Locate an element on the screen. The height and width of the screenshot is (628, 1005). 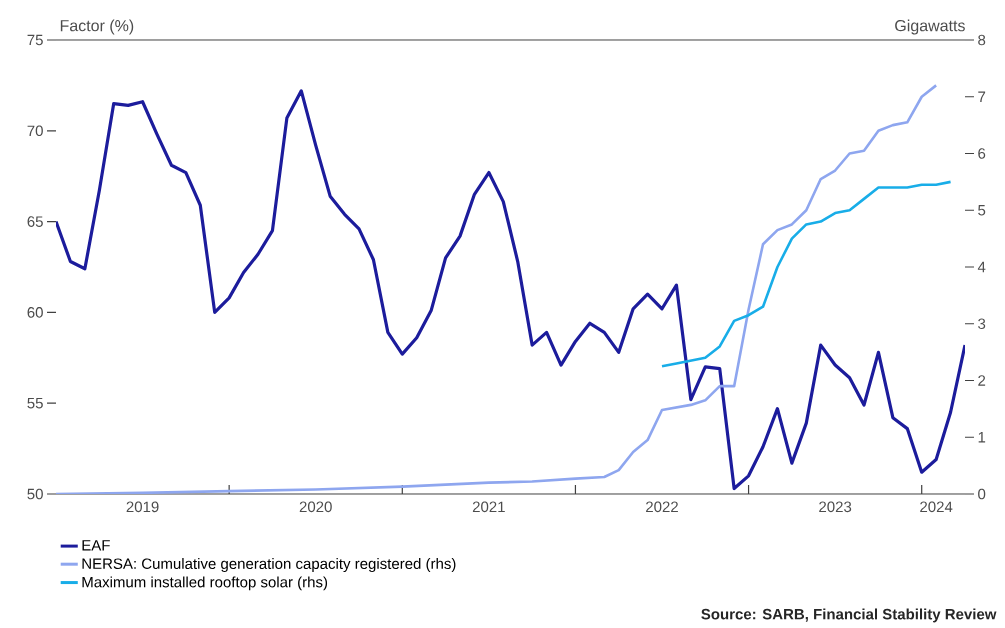
y-tick-label: 65 is located at coordinates (35, 221).